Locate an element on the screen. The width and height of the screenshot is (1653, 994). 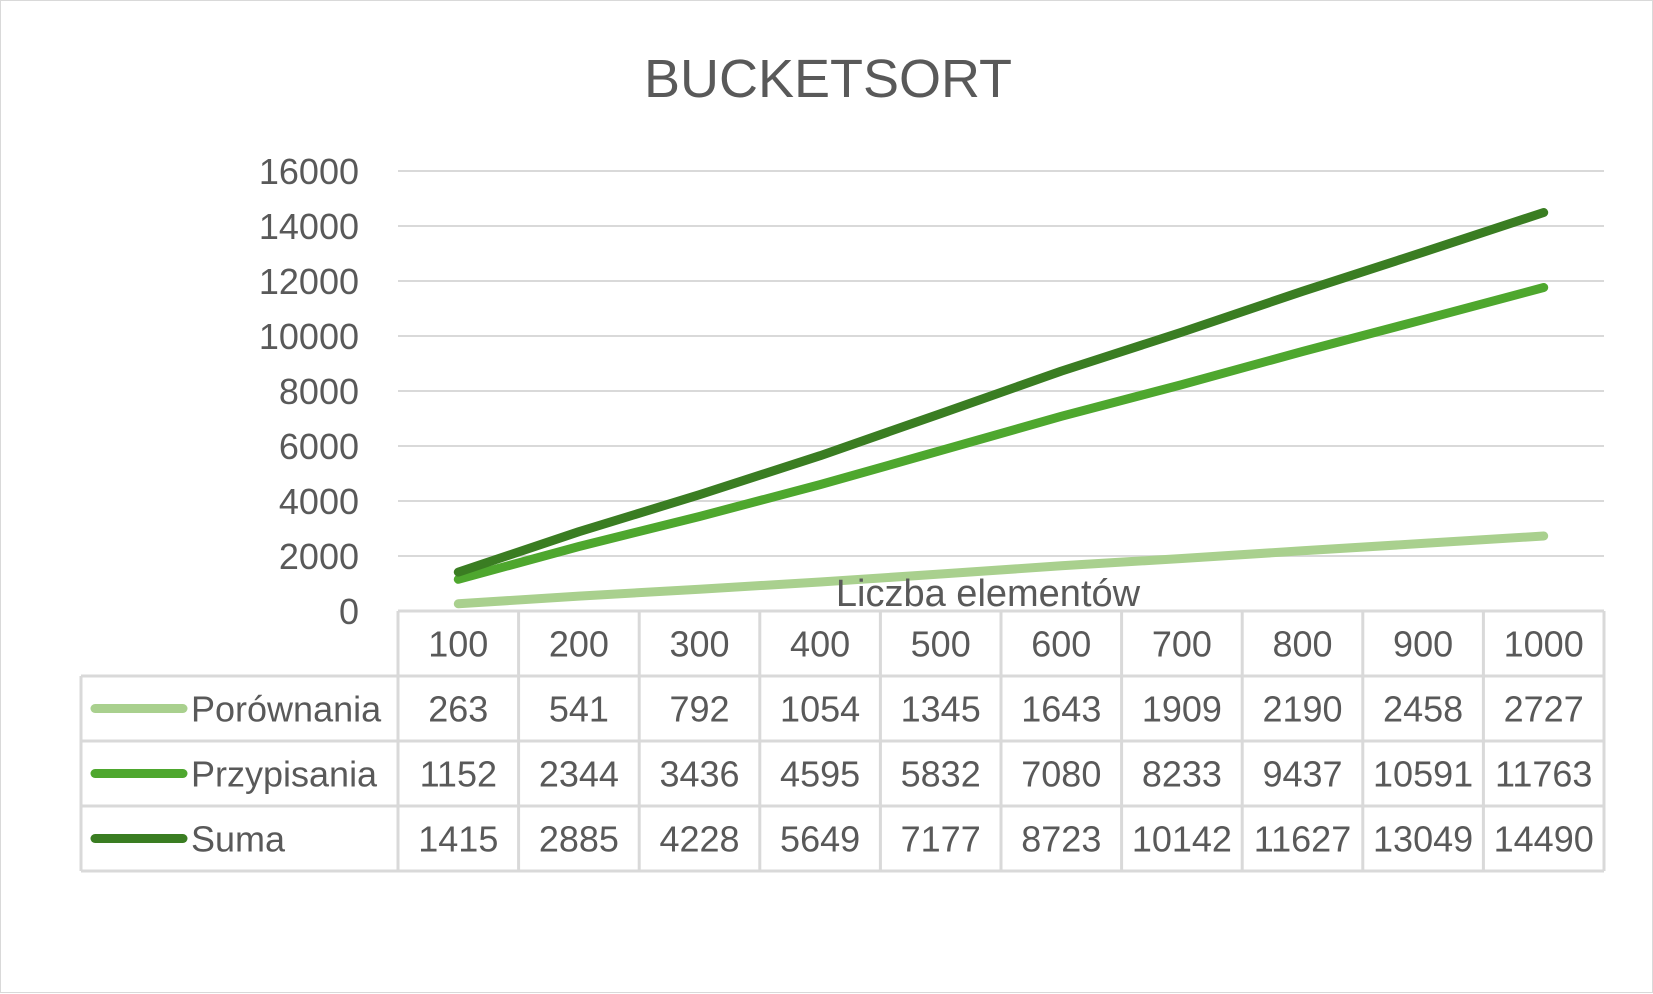
legend-series-name: Porównania is located at coordinates (286, 709).